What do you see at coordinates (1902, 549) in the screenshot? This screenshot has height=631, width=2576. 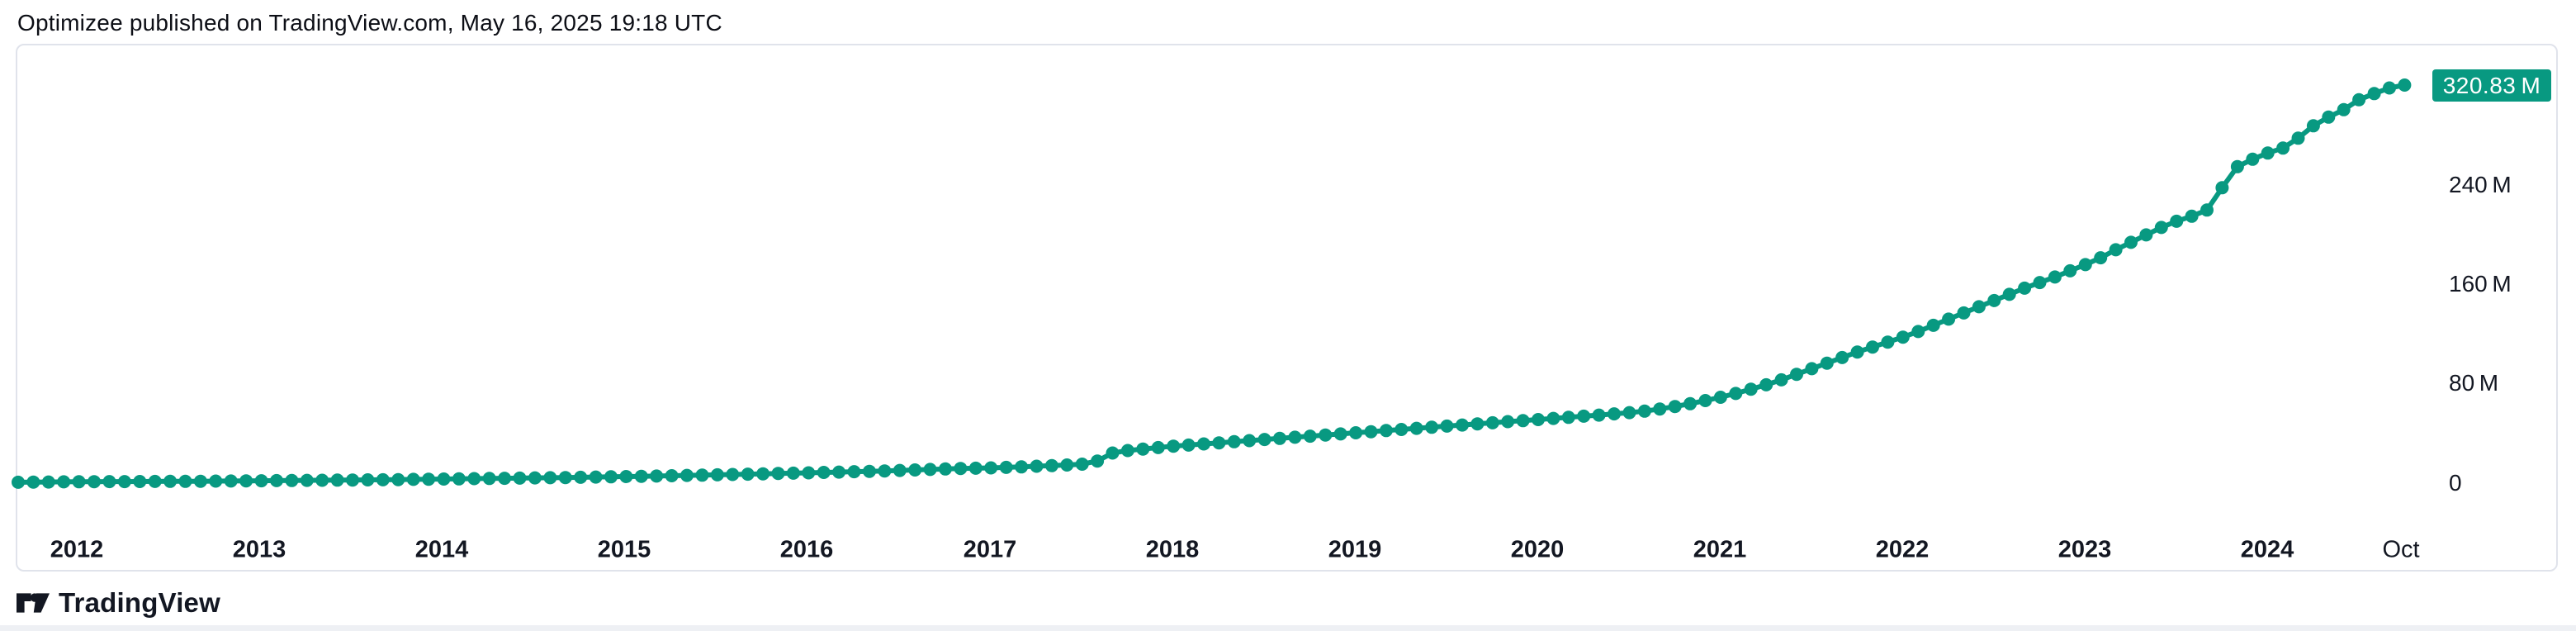 I see `time-axis-label: 2022` at bounding box center [1902, 549].